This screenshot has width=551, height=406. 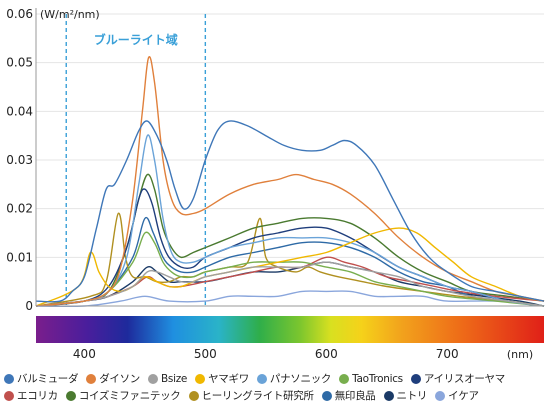 I want to click on legend-label: コイズミファニテック, so click(x=129, y=396).